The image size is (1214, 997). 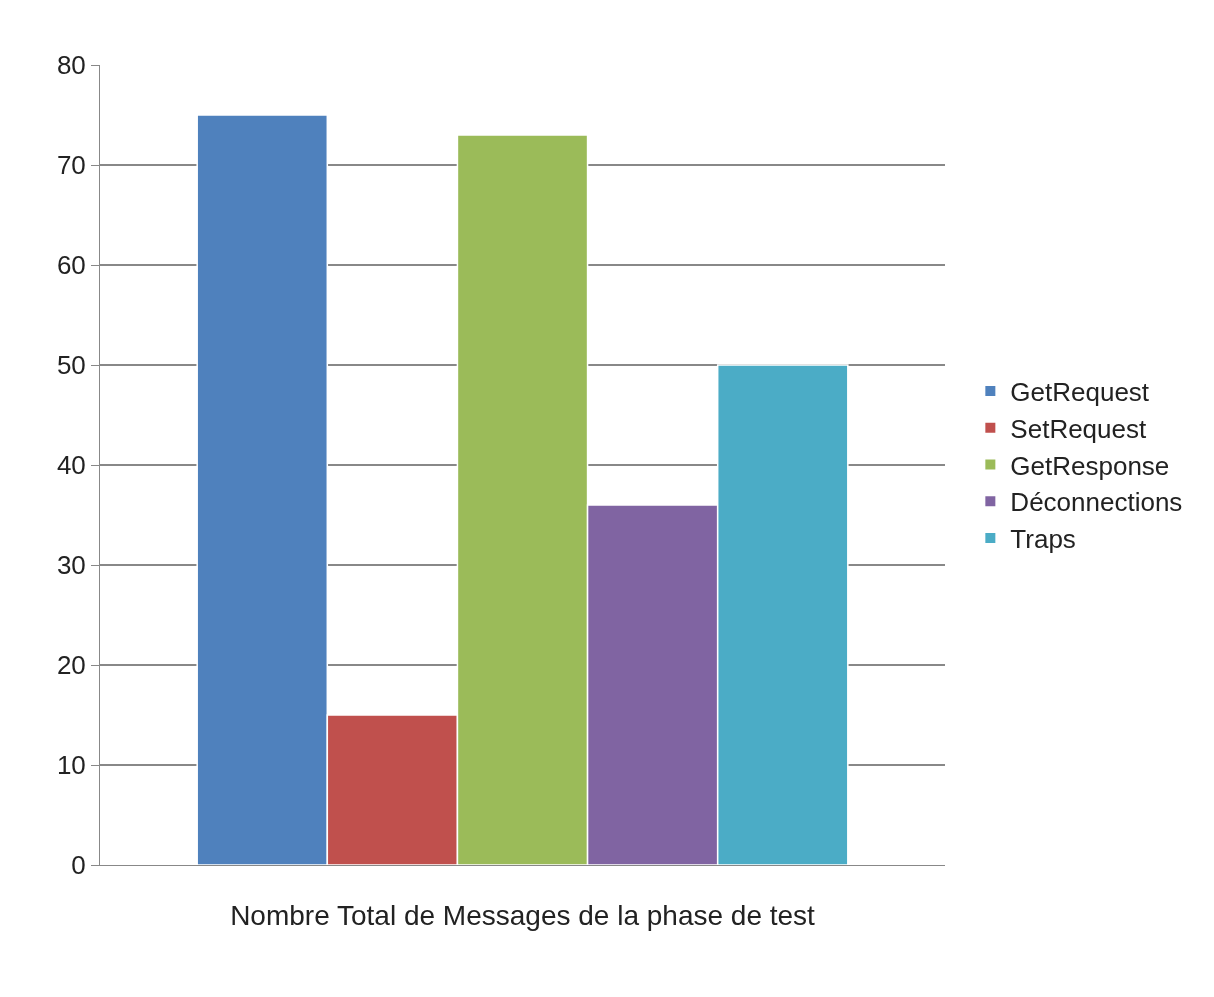 I want to click on legend-label: GetResponse, so click(x=1090, y=465).